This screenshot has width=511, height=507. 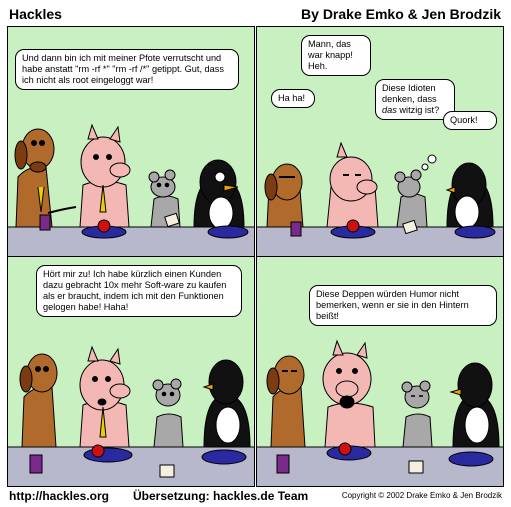 I want to click on dog-character, so click(x=45, y=179).